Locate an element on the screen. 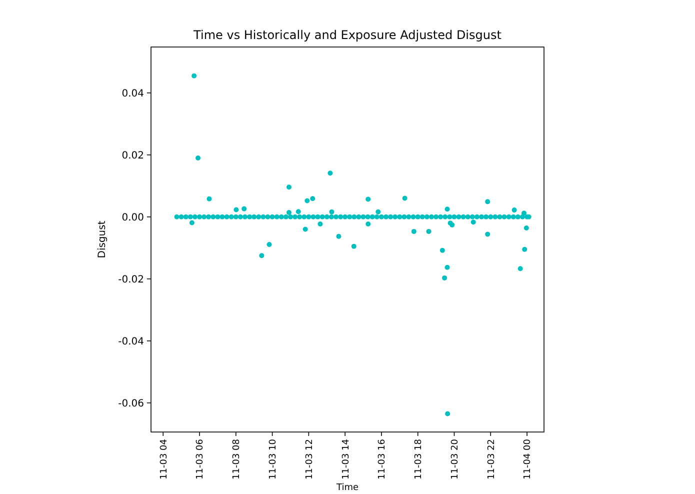 The height and width of the screenshot is (494, 695). x-tick-label: 11-03 10 is located at coordinates (273, 459).